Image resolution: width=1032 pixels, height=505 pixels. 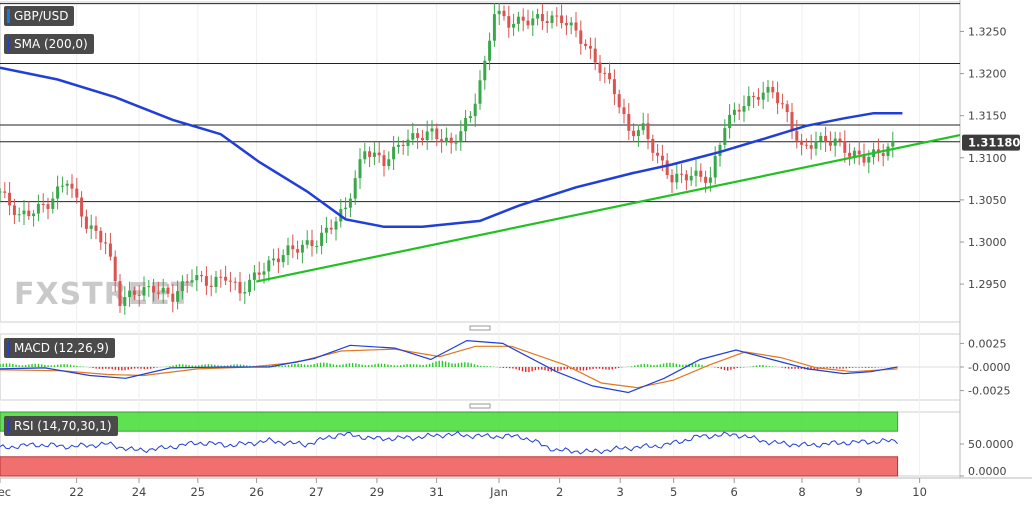 I want to click on rsi-line, so click(x=449, y=443).